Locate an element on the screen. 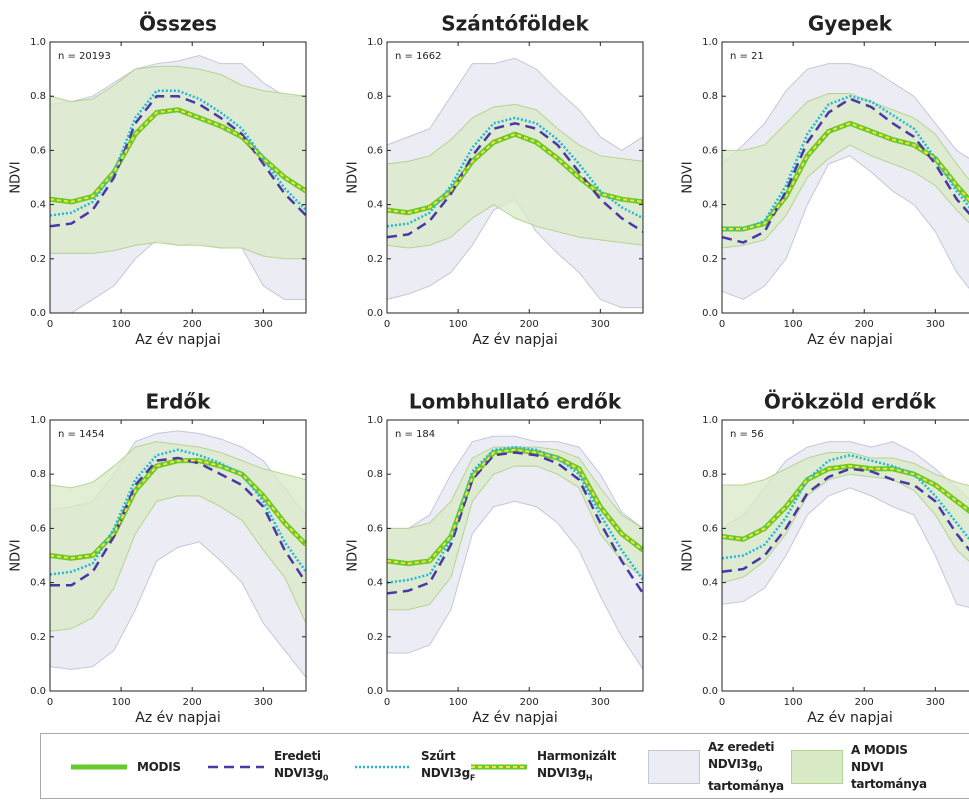  legend-label: MODIS is located at coordinates (183, 767).